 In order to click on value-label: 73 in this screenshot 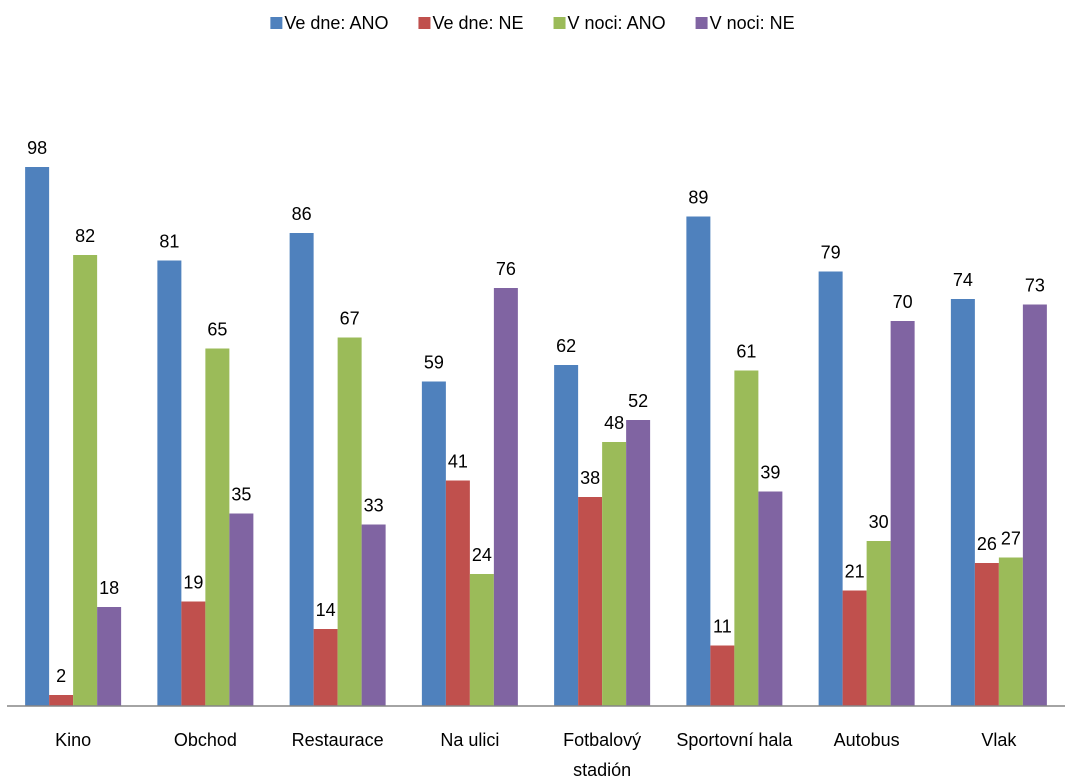, I will do `click(1035, 285)`.